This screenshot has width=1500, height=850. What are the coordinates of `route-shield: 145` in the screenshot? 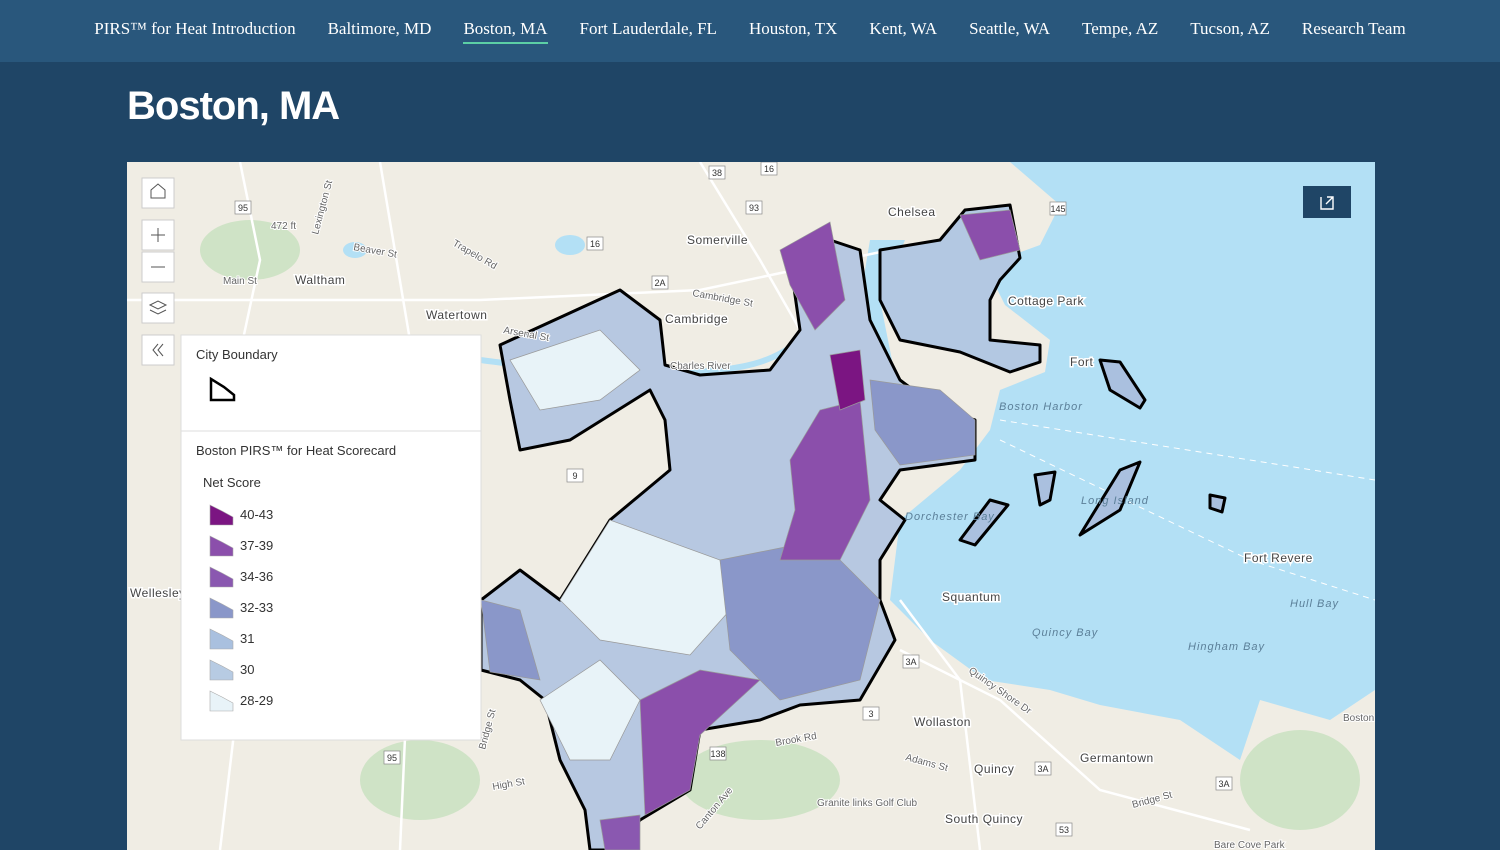 It's located at (1057, 209).